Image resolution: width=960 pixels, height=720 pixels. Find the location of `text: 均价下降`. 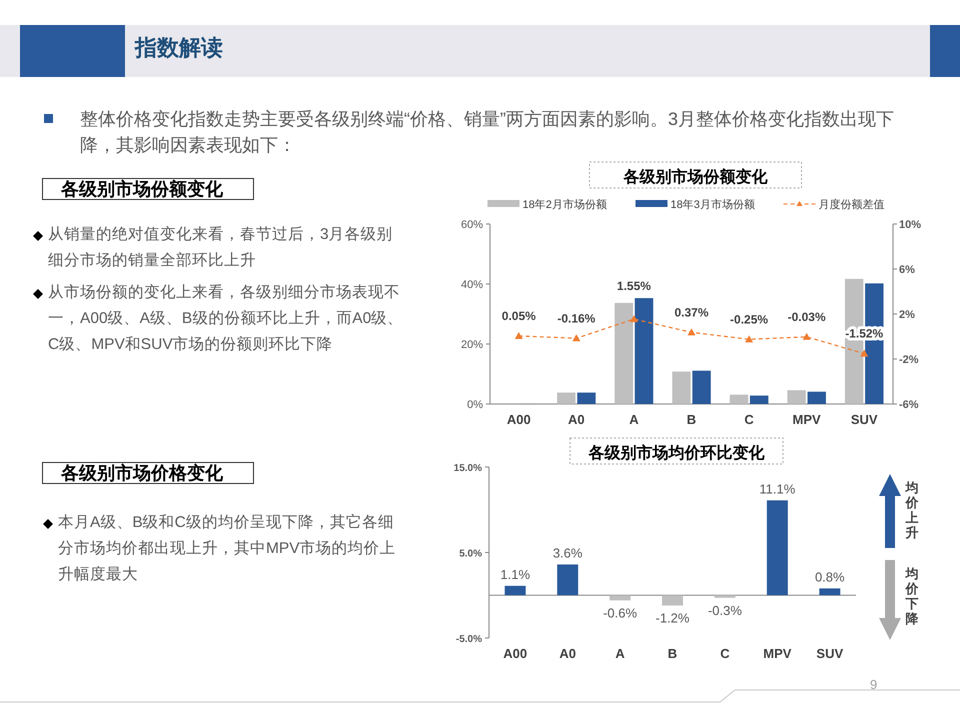

text: 均价下降 is located at coordinates (912, 596).